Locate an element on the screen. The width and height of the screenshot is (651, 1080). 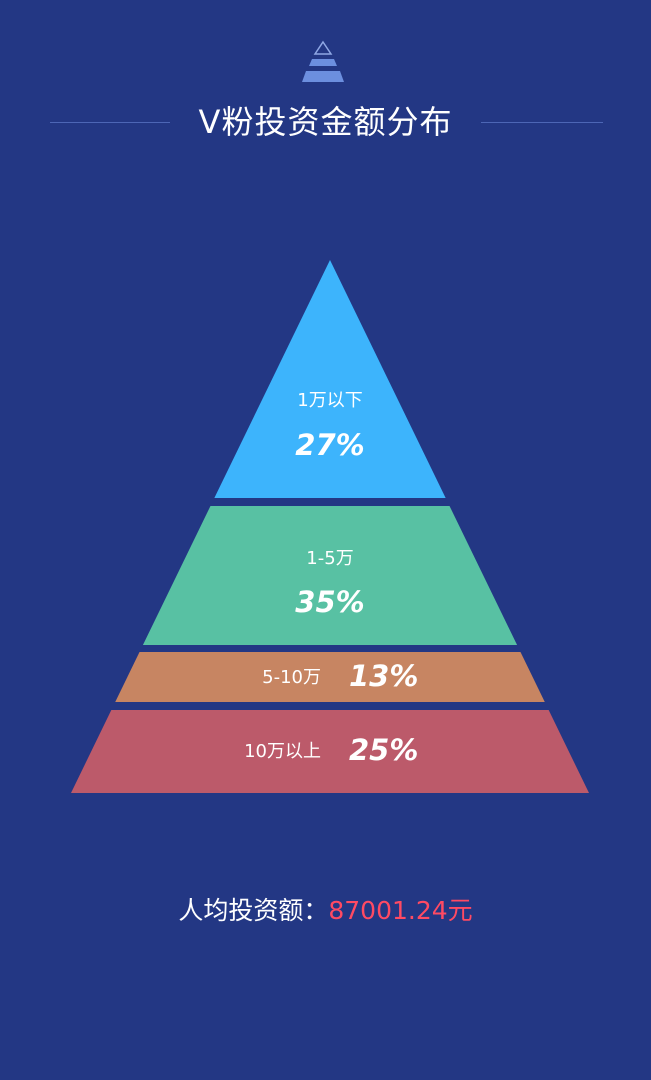
title-divider-right is located at coordinates (542, 122).